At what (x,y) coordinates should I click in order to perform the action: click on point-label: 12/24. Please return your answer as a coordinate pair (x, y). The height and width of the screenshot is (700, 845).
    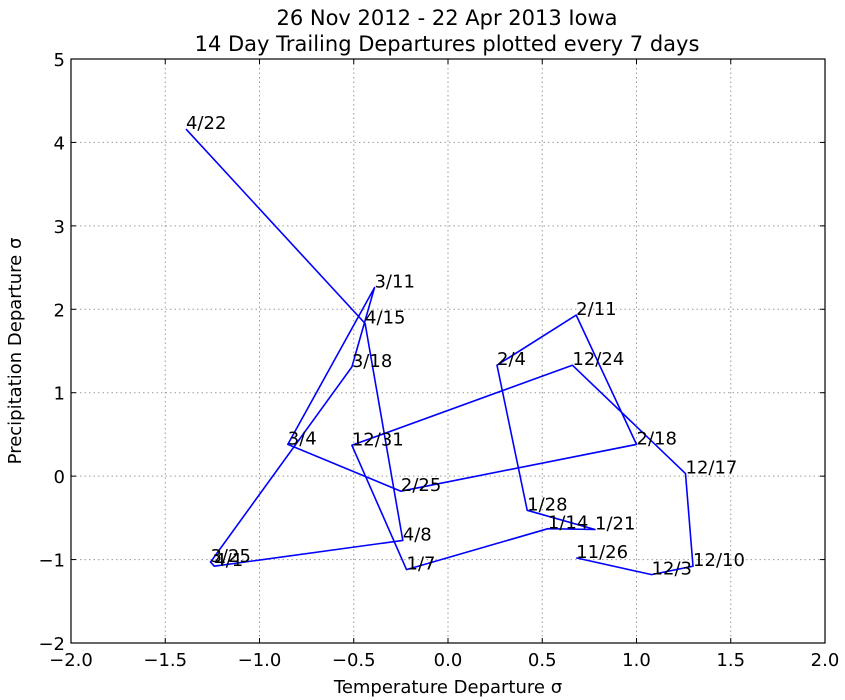
    Looking at the image, I should click on (598, 359).